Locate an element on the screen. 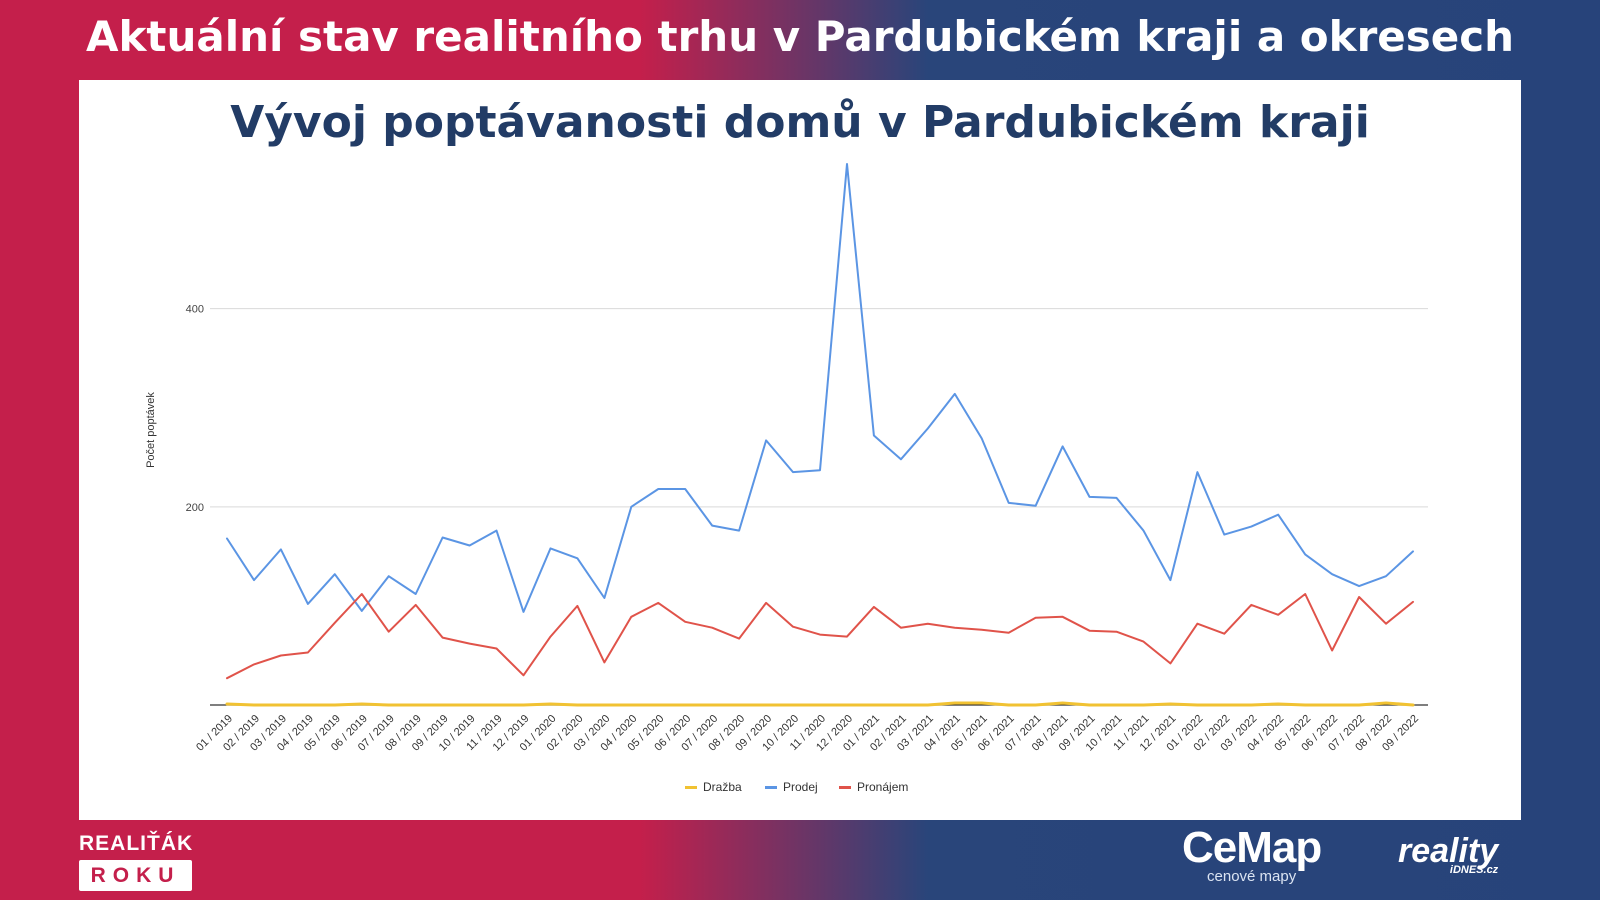 The height and width of the screenshot is (900, 1600). chart-legend: Dražba Prodej Pronájem is located at coordinates (796, 787).